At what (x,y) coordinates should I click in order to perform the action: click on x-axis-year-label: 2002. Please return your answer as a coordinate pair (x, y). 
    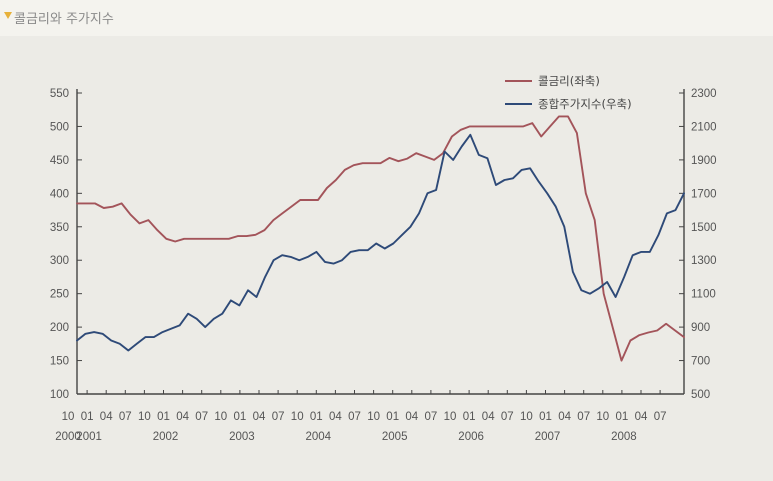
    Looking at the image, I should click on (166, 437).